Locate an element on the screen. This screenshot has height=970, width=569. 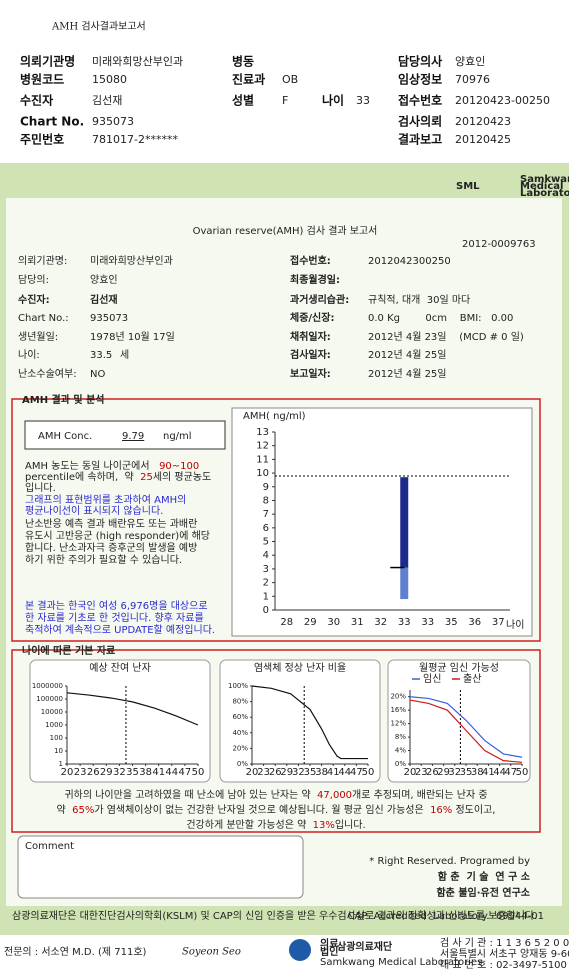
section-title: AMH 결과 및 분석 is located at coordinates (63, 399).